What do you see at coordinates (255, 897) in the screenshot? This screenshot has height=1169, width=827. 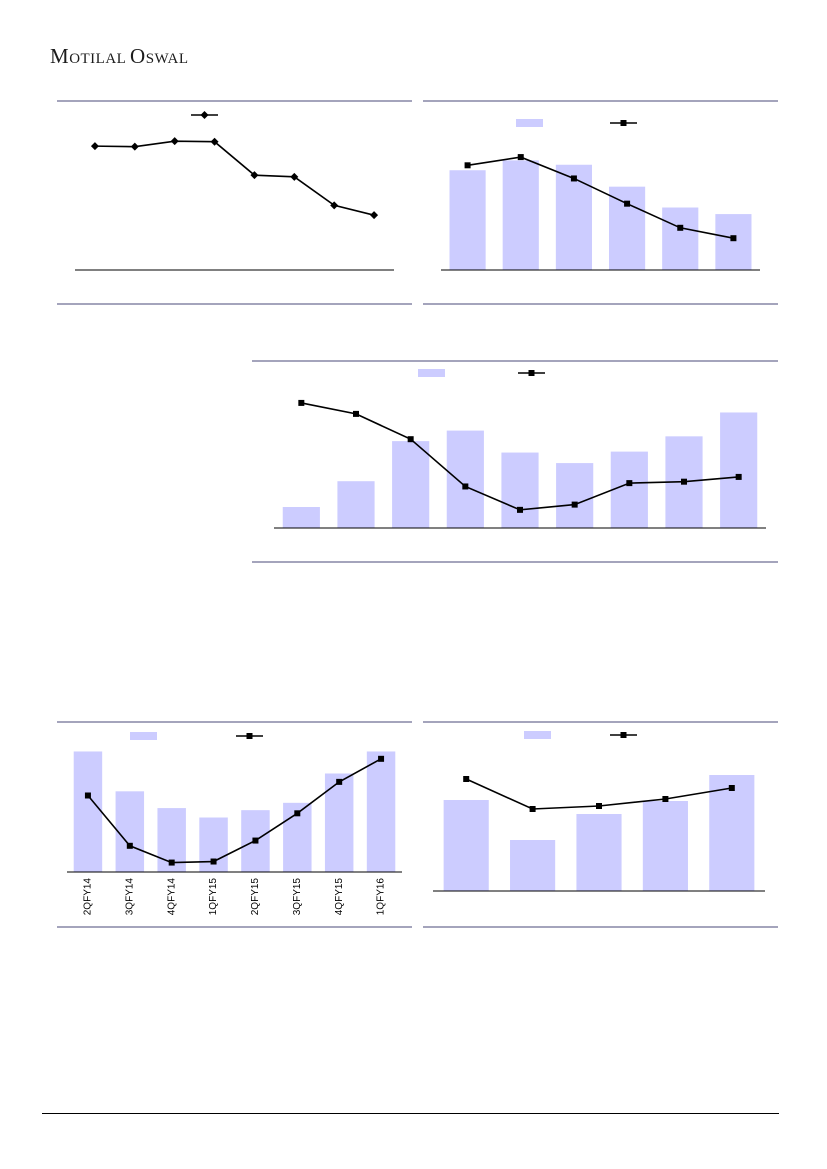 I see `x-tick-label: 2QFY15` at bounding box center [255, 897].